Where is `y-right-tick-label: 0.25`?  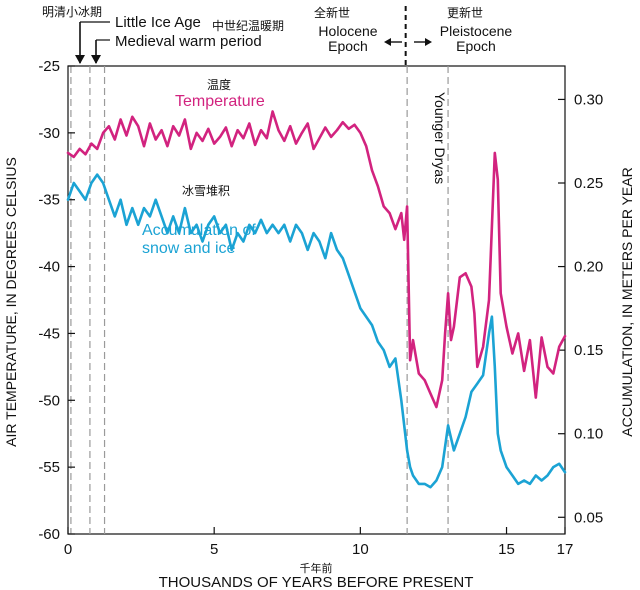
y-right-tick-label: 0.25 is located at coordinates (588, 183).